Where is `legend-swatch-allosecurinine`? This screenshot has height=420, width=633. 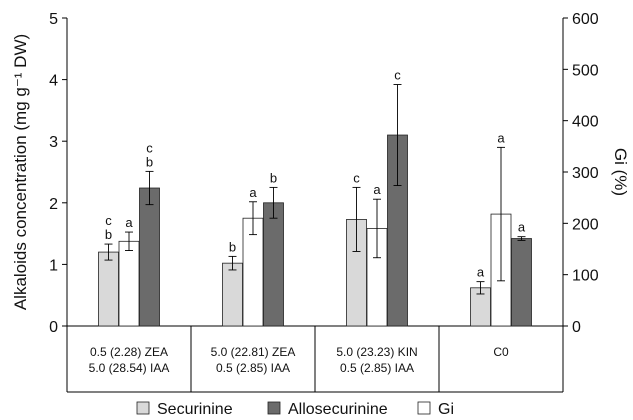 legend-swatch-allosecurinine is located at coordinates (274, 408).